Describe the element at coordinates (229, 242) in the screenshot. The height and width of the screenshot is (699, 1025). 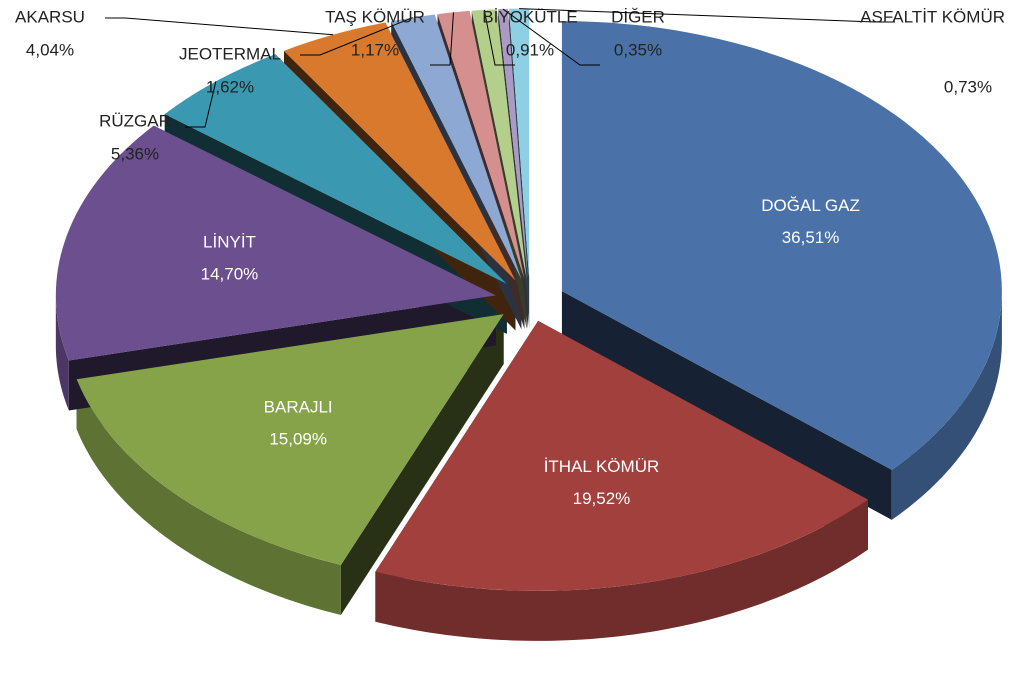
I see `slice-label: LİNYİT` at that location.